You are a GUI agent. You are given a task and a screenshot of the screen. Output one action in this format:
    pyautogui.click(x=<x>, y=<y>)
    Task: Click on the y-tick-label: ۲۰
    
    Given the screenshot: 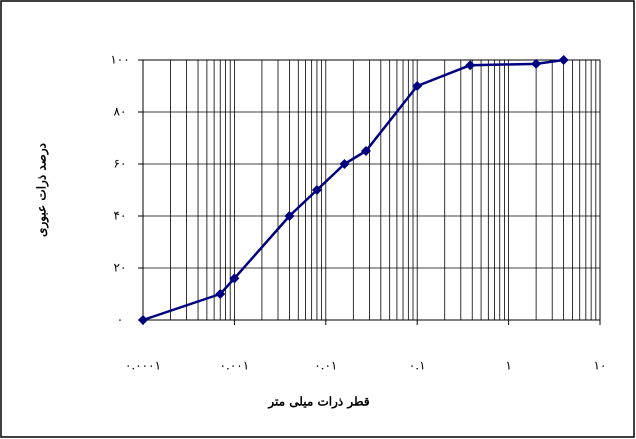 What is the action you would take?
    pyautogui.click(x=120, y=268)
    